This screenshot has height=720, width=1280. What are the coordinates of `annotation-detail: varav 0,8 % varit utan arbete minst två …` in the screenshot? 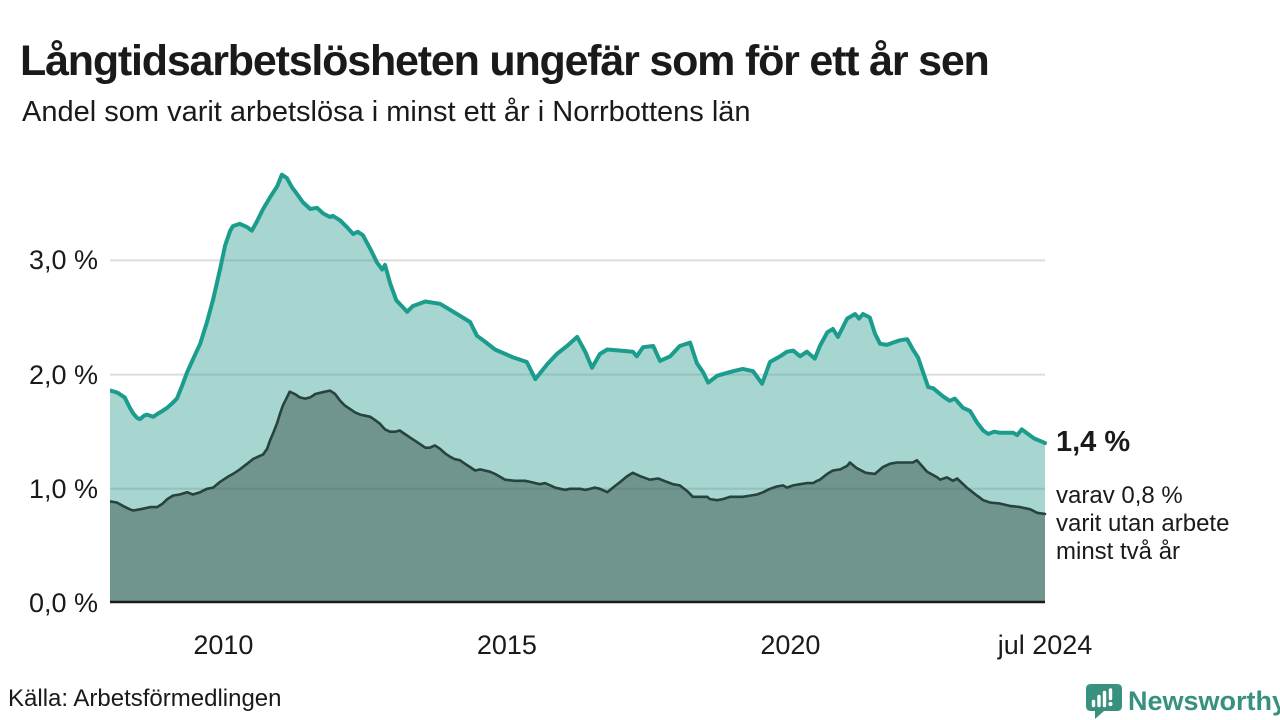 It's located at (1142, 524).